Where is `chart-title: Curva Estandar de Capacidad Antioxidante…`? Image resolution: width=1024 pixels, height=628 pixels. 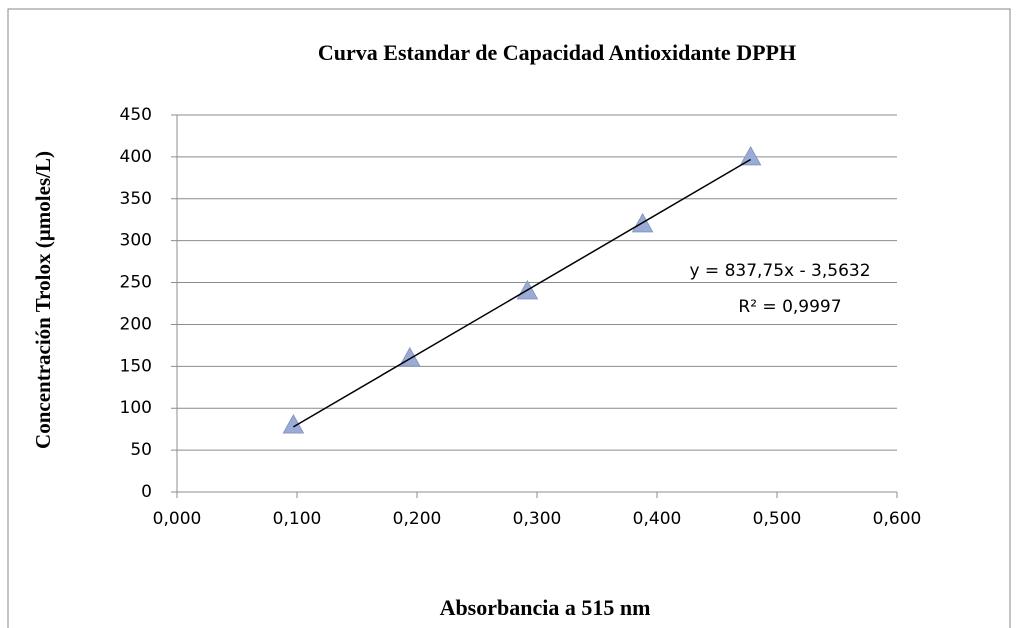
chart-title: Curva Estandar de Capacidad Antioxidante… is located at coordinates (557, 52).